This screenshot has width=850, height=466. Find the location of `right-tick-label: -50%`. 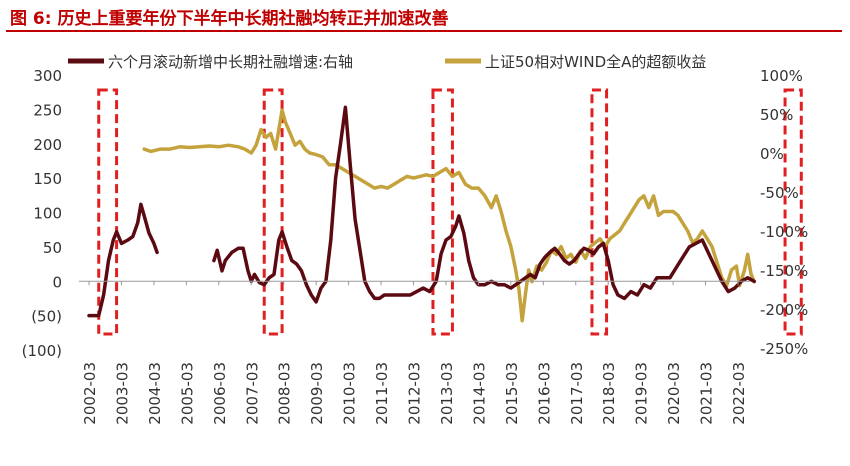

right-tick-label: -50% is located at coordinates (779, 193).